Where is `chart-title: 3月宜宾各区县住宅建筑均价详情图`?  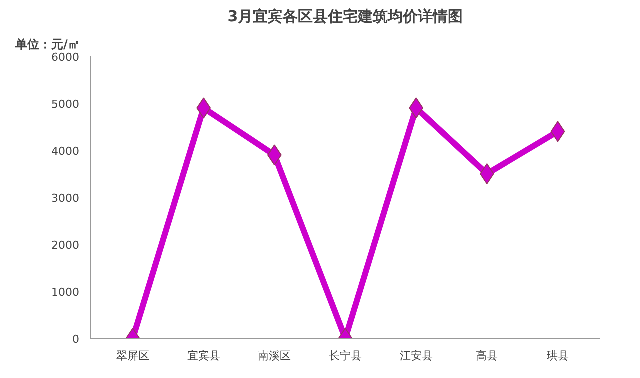 chart-title: 3月宜宾各区县住宅建筑均价详情图 is located at coordinates (346, 17).